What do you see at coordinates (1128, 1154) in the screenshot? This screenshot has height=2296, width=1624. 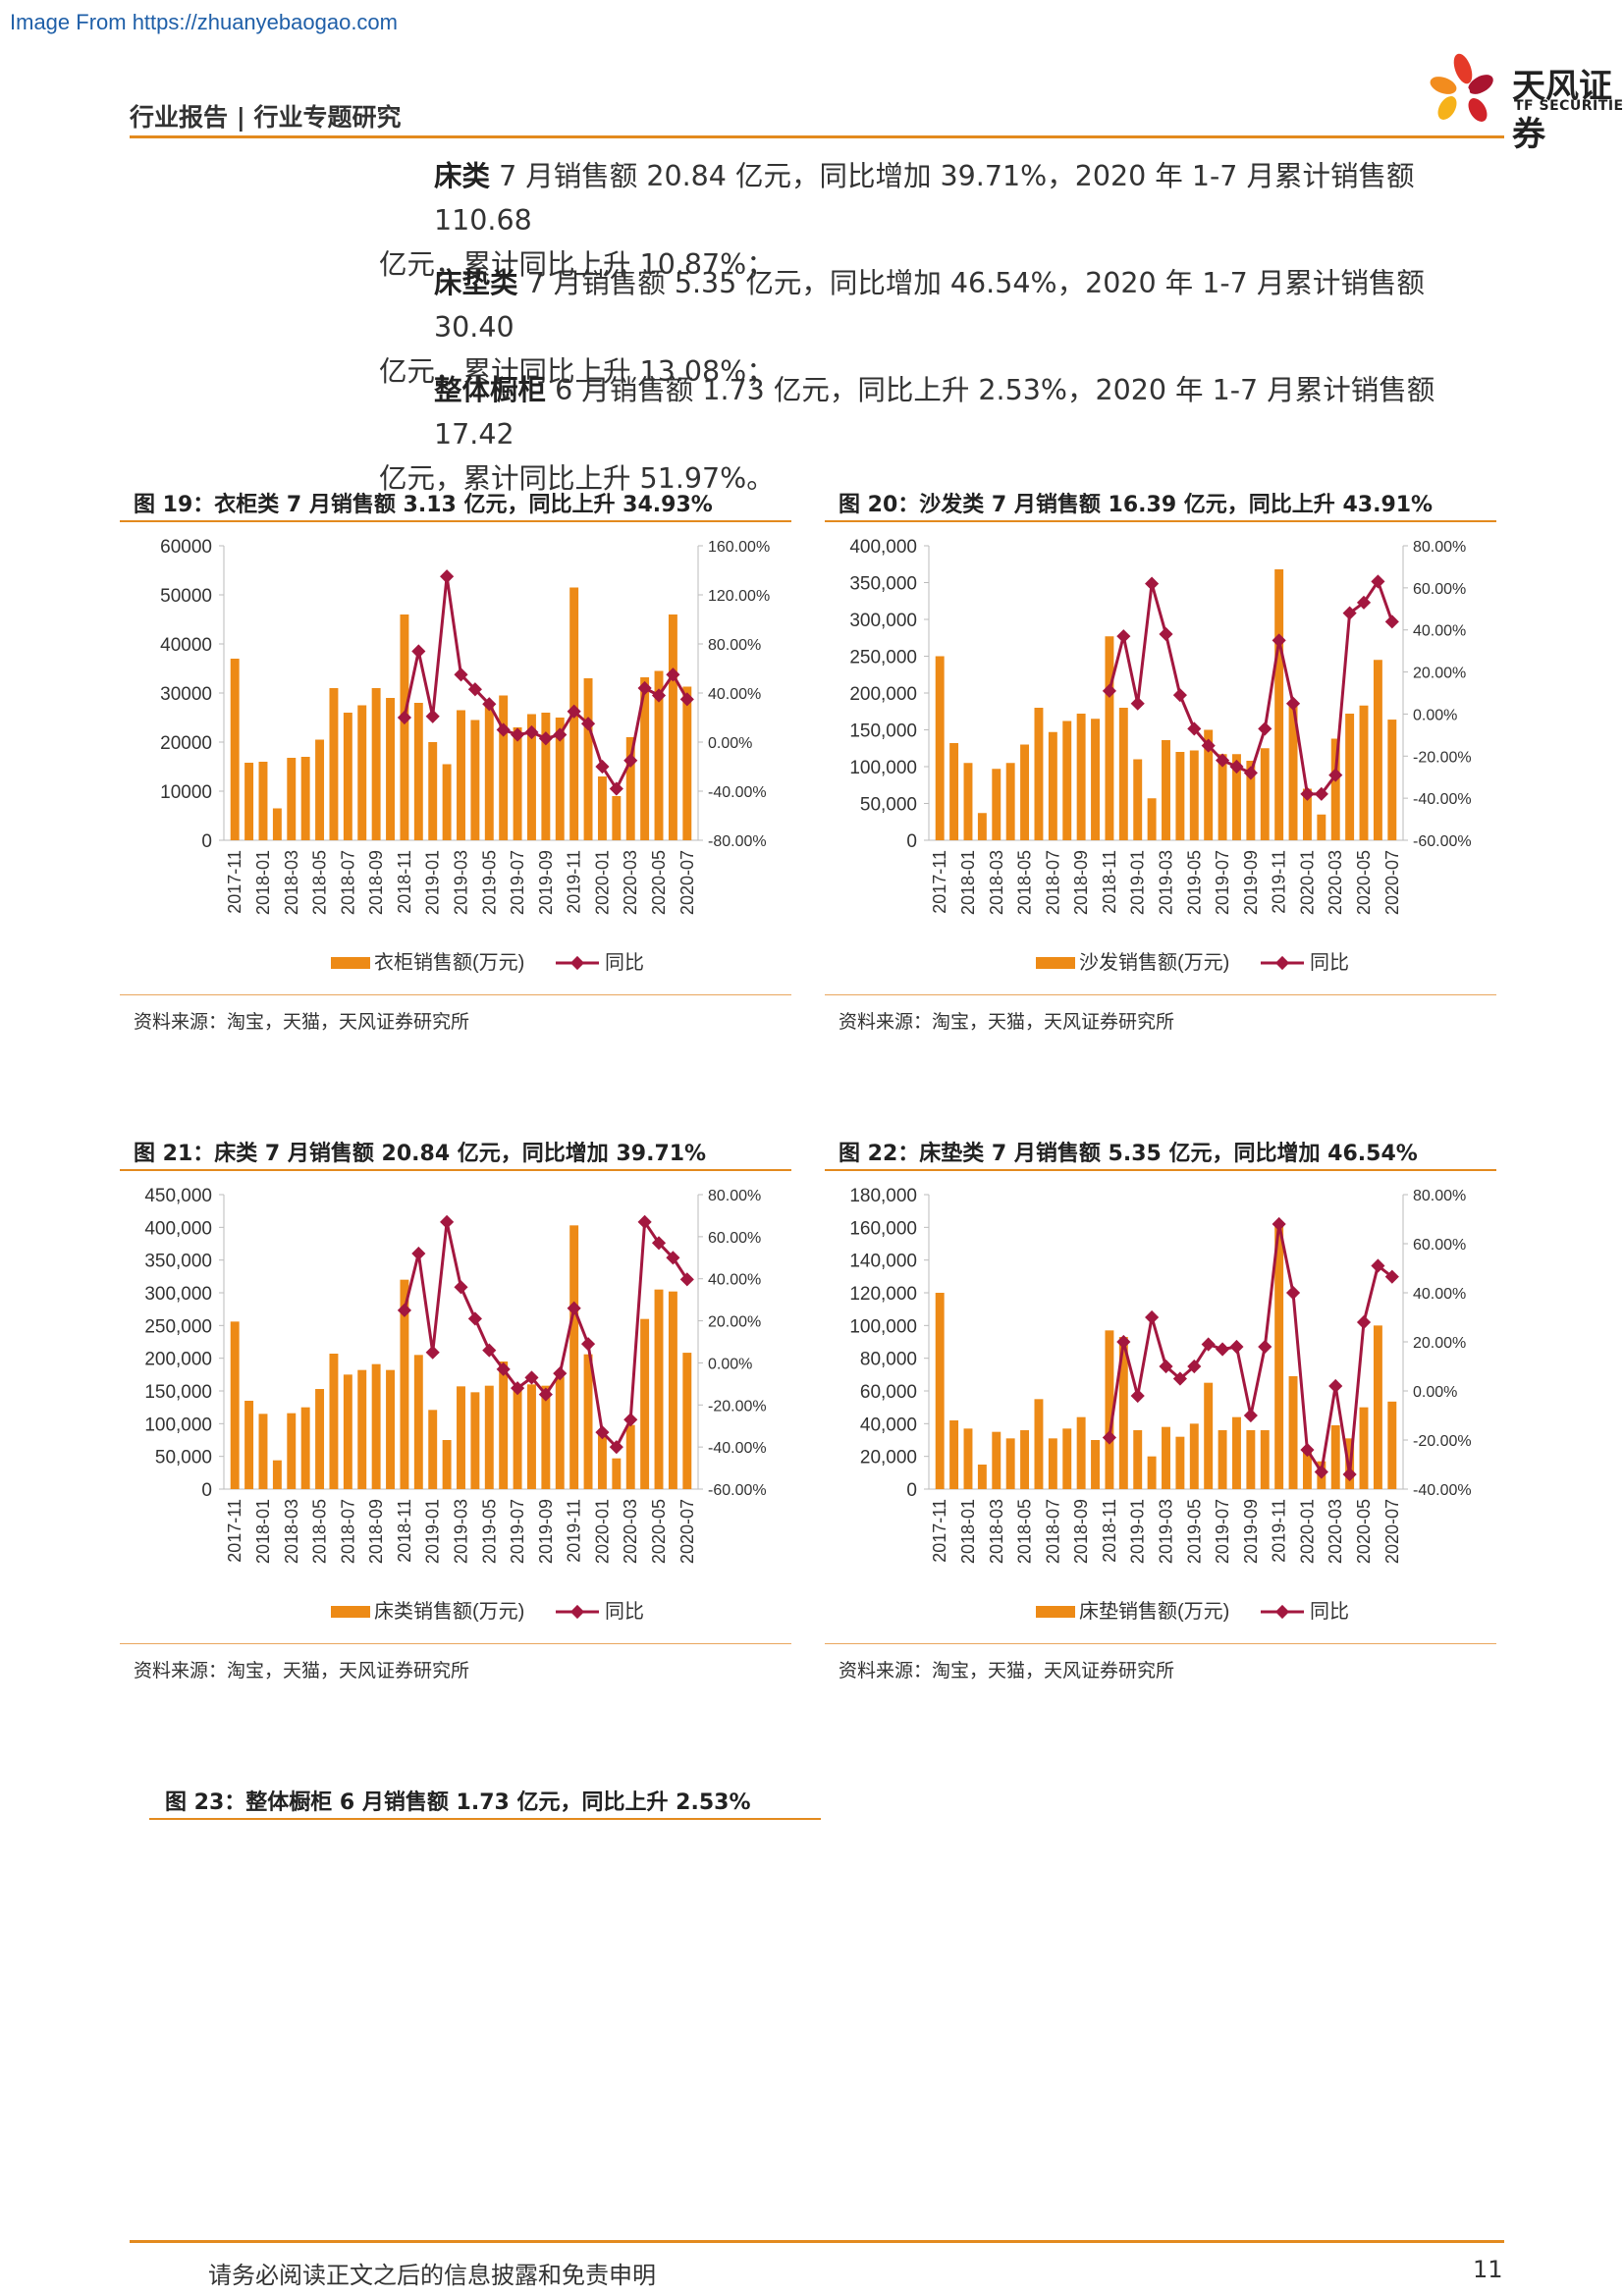 I see `figure-22-title: 图 22：床垫类 7 月销售额 5.35 亿元，同比增加 46.54%` at bounding box center [1128, 1154].